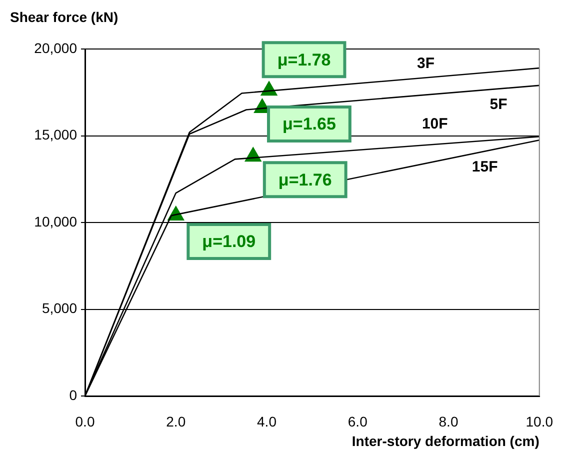 This screenshot has height=456, width=565. Describe the element at coordinates (56, 48) in the screenshot. I see `y-tick-label: 20,000` at that location.